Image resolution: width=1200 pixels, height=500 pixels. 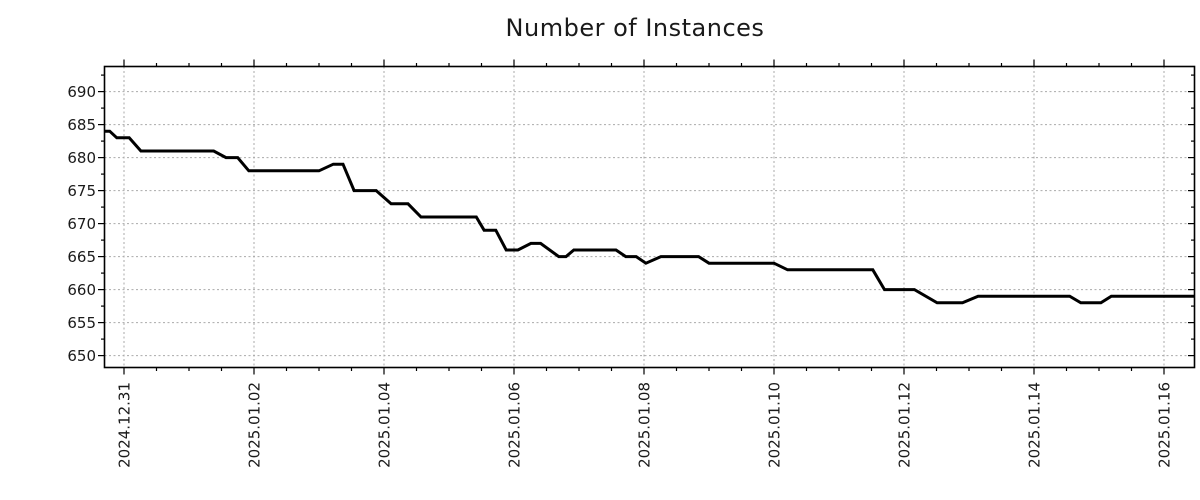 What do you see at coordinates (81, 323) in the screenshot?
I see `y-tick-label: 655` at bounding box center [81, 323].